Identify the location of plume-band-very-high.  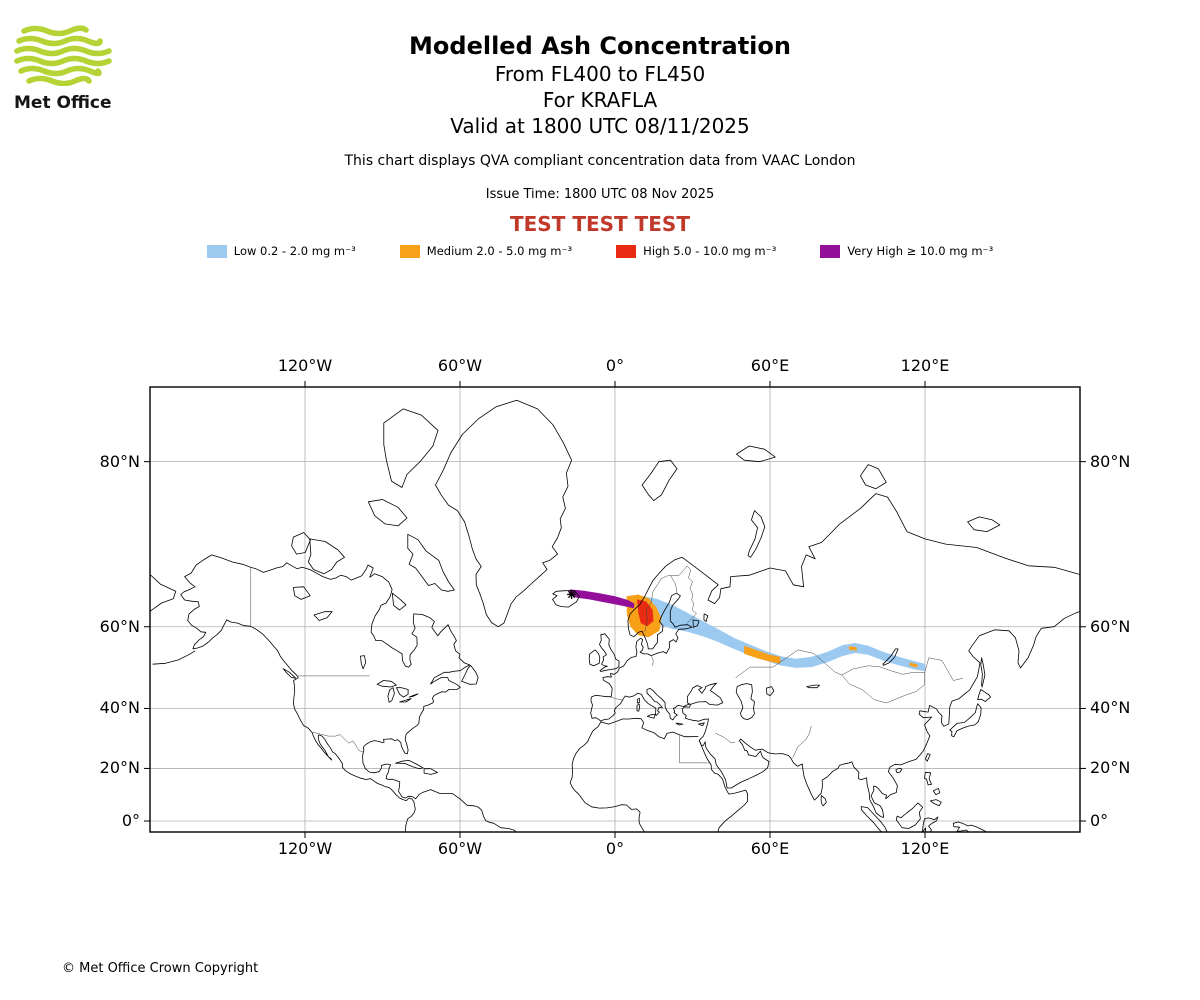
(602, 599).